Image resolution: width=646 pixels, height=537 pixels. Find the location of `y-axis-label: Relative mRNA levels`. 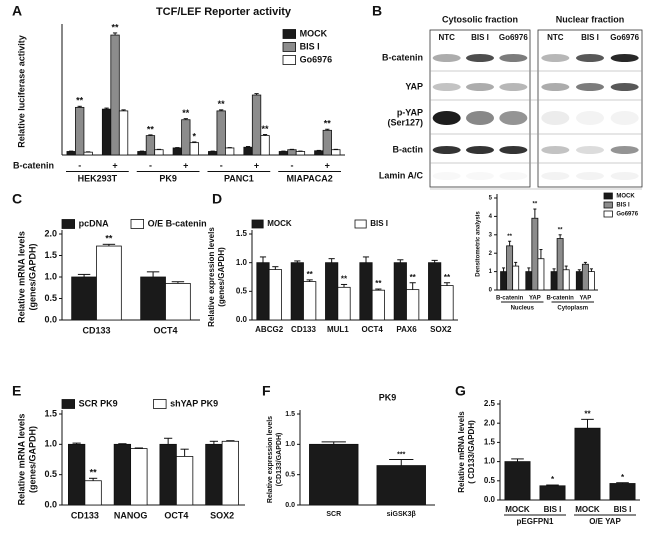

y-axis-label: Relative mRNA levels is located at coordinates (21, 460).